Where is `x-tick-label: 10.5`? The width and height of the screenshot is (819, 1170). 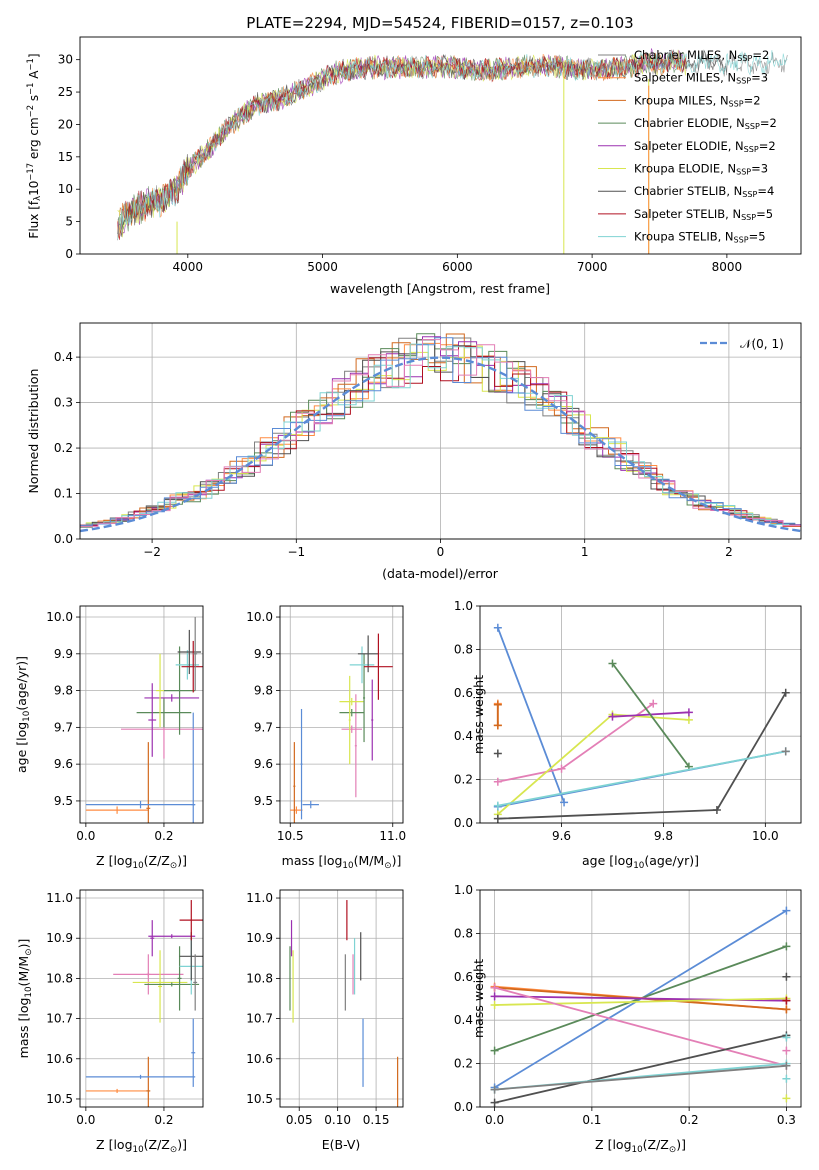 x-tick-label: 10.5 is located at coordinates (290, 836).